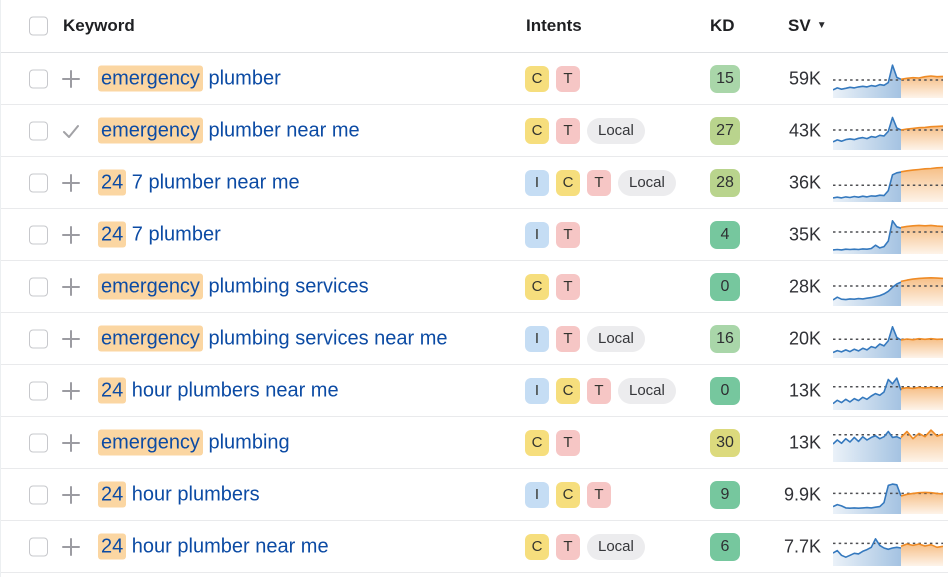 This screenshot has height=577, width=948. What do you see at coordinates (159, 234) in the screenshot?
I see `keyword-link: 24 7 plumber` at bounding box center [159, 234].